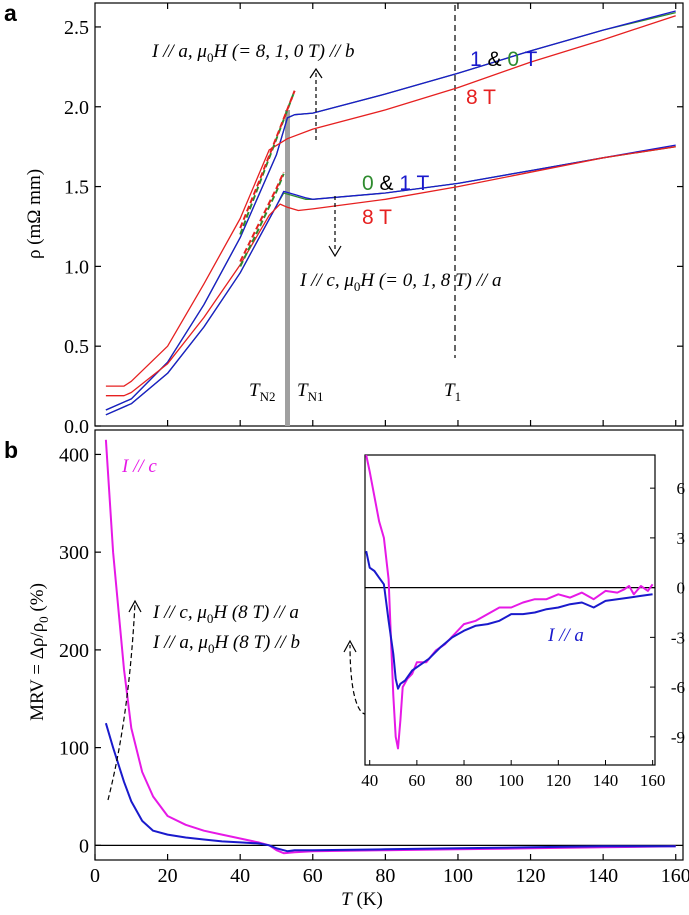  Describe the element at coordinates (495, 59) in the screenshot. I see `label-amp: &` at that location.